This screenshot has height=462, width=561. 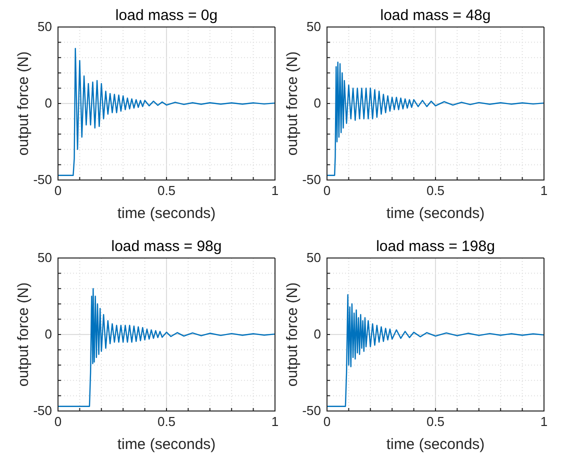 What do you see at coordinates (166, 246) in the screenshot?
I see `chart-title: load mass = 98g` at bounding box center [166, 246].